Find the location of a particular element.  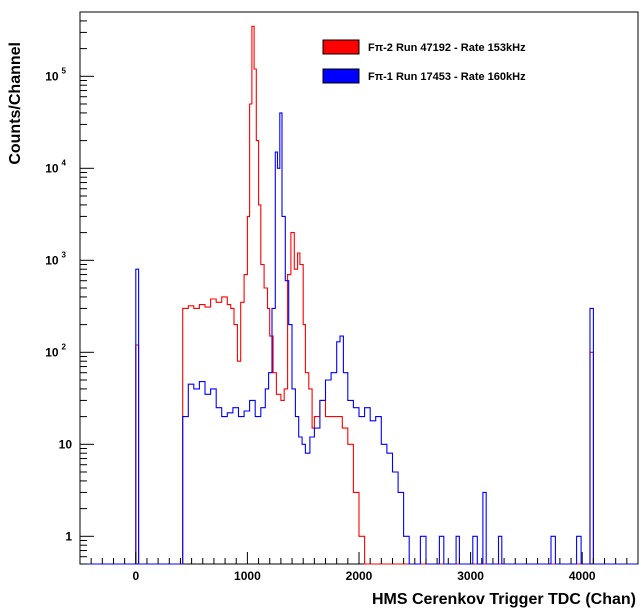

x-tick-label: 3000 is located at coordinates (470, 576).